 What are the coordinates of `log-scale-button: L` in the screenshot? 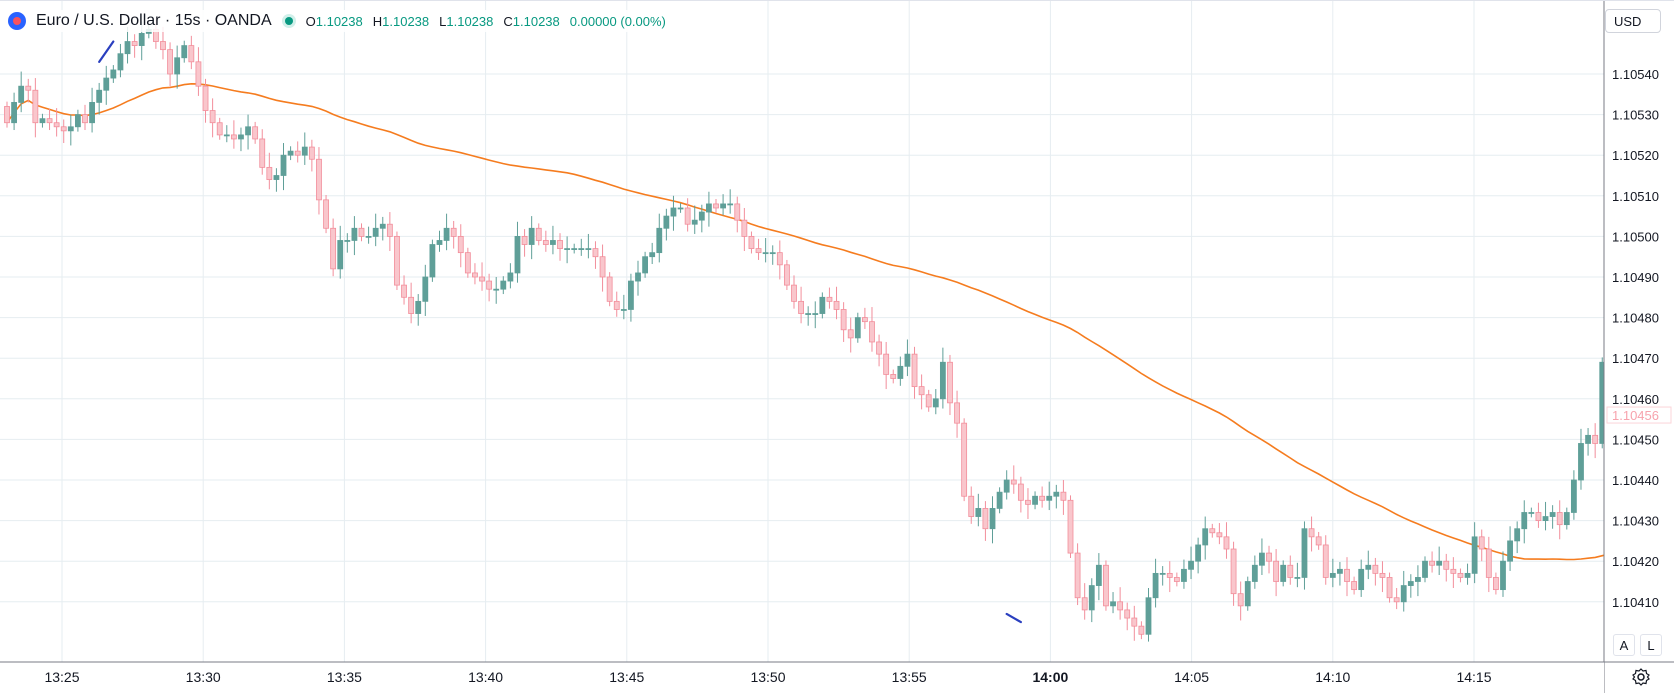 It's located at (1651, 645).